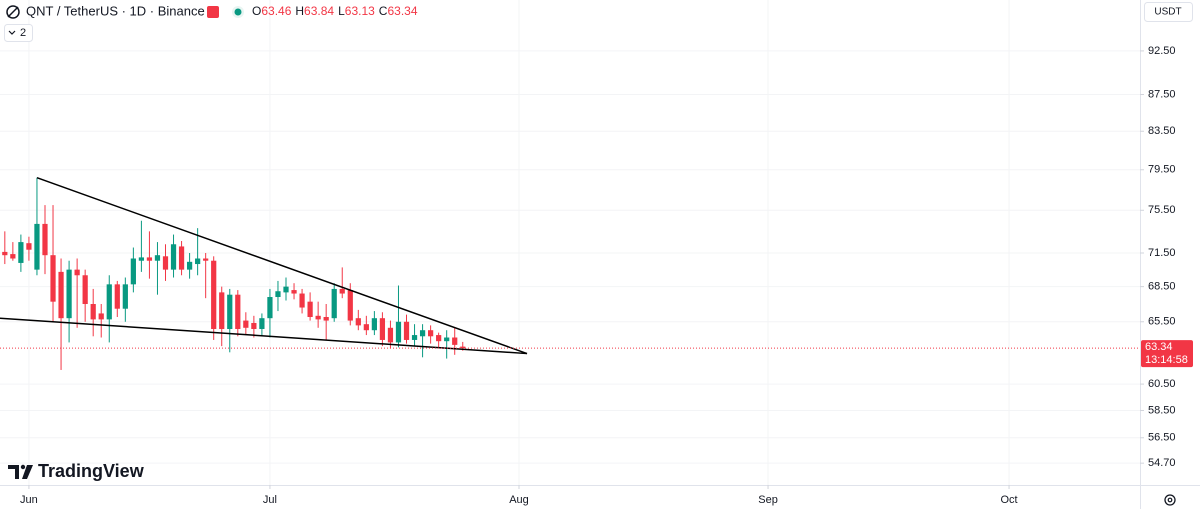 The height and width of the screenshot is (514, 1200). Describe the element at coordinates (18, 33) in the screenshot. I see `indicators-toggle` at that location.